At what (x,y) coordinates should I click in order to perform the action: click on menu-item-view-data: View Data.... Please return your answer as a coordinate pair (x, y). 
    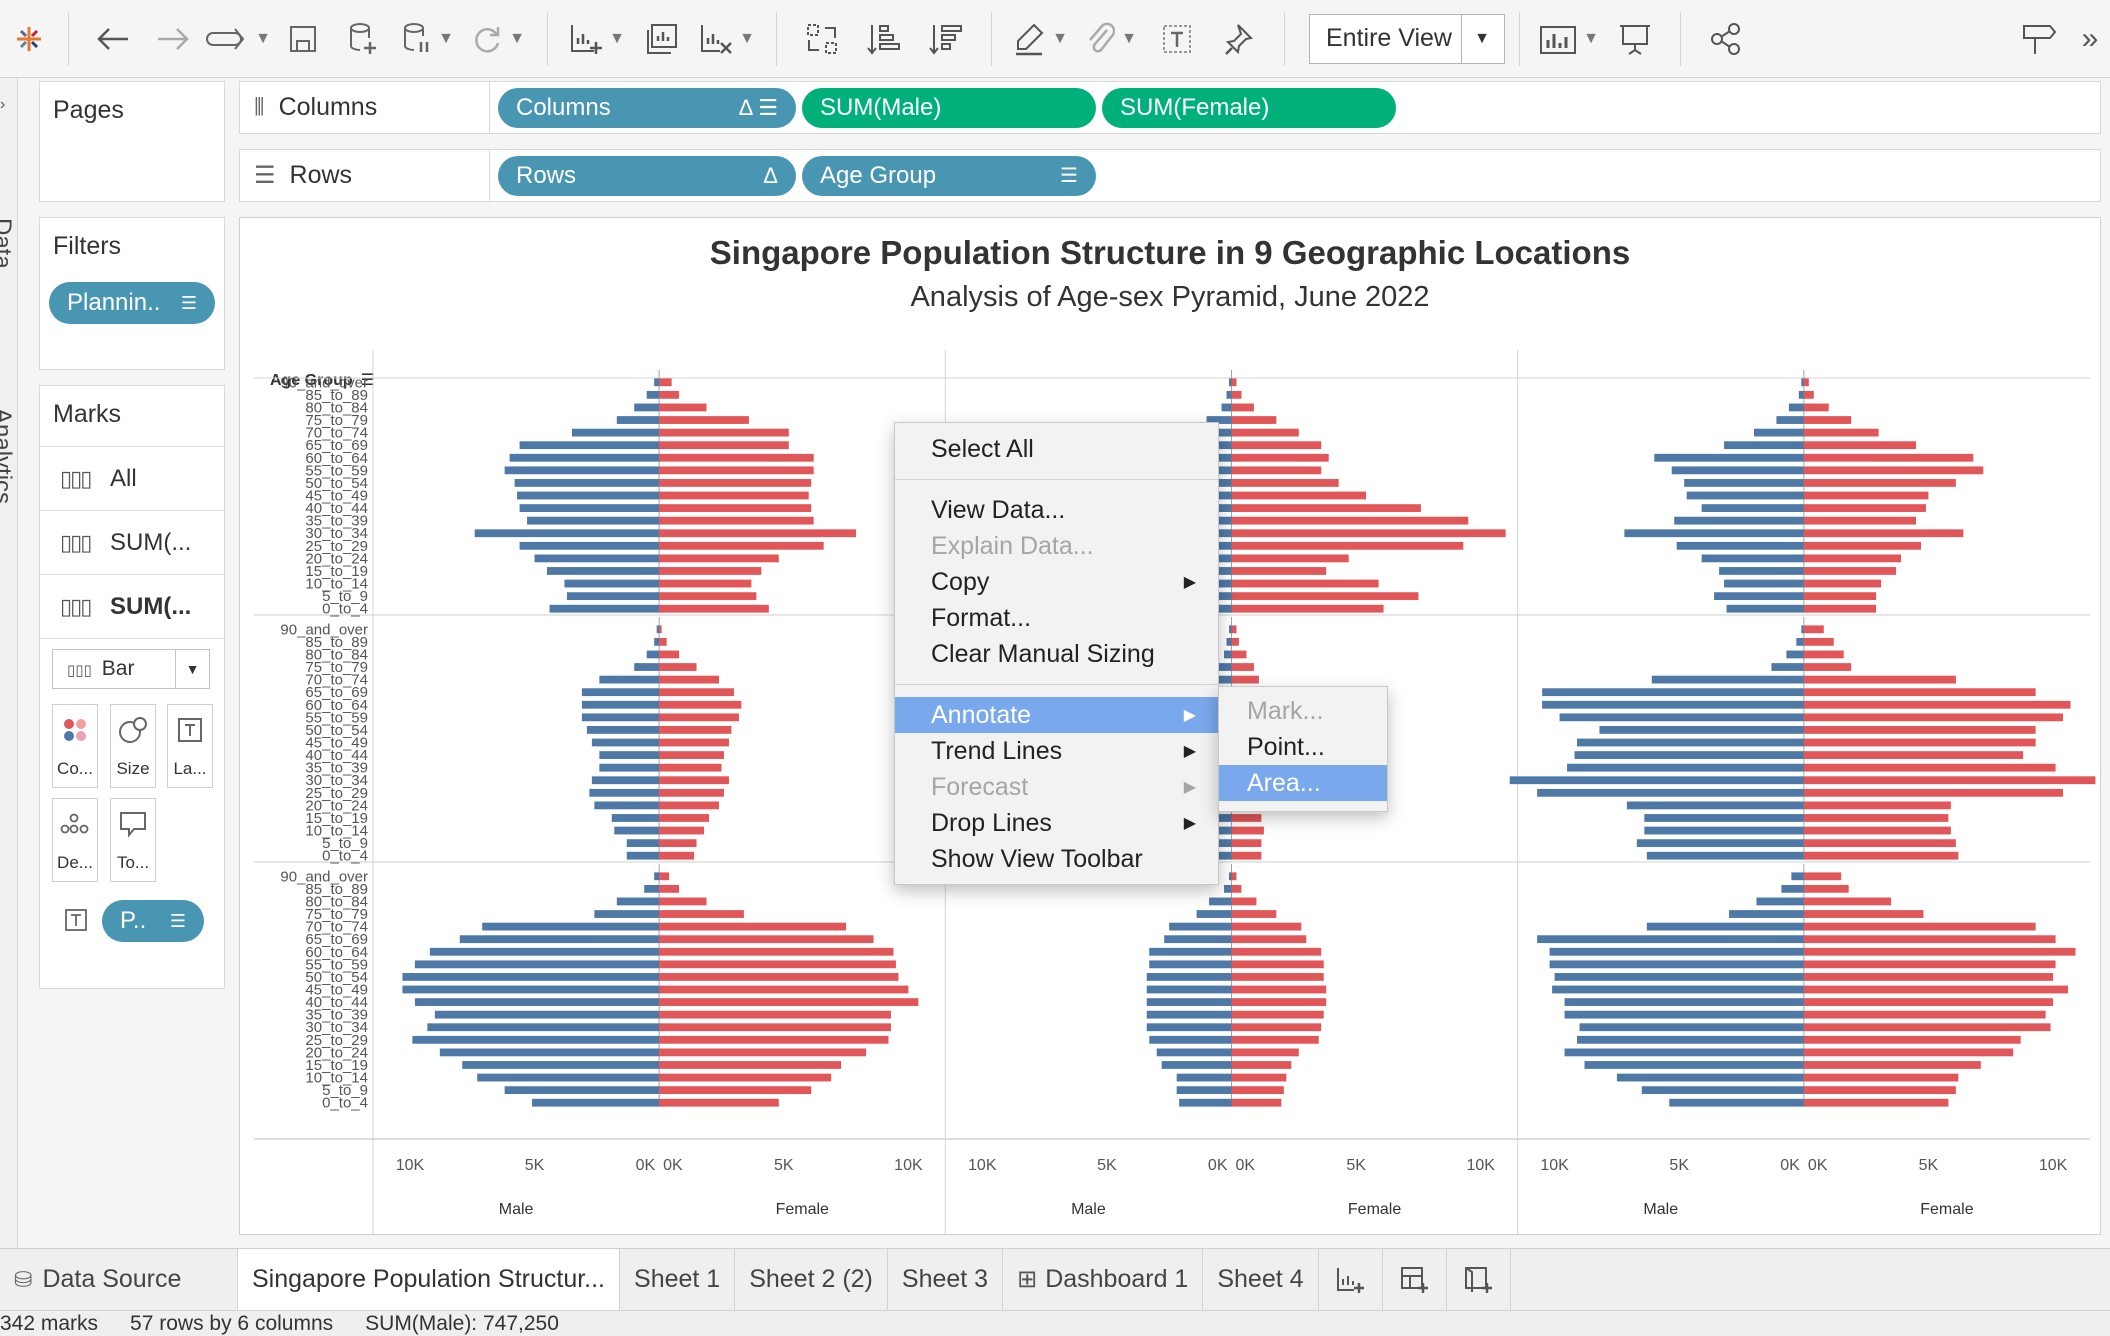
    Looking at the image, I should click on (1056, 510).